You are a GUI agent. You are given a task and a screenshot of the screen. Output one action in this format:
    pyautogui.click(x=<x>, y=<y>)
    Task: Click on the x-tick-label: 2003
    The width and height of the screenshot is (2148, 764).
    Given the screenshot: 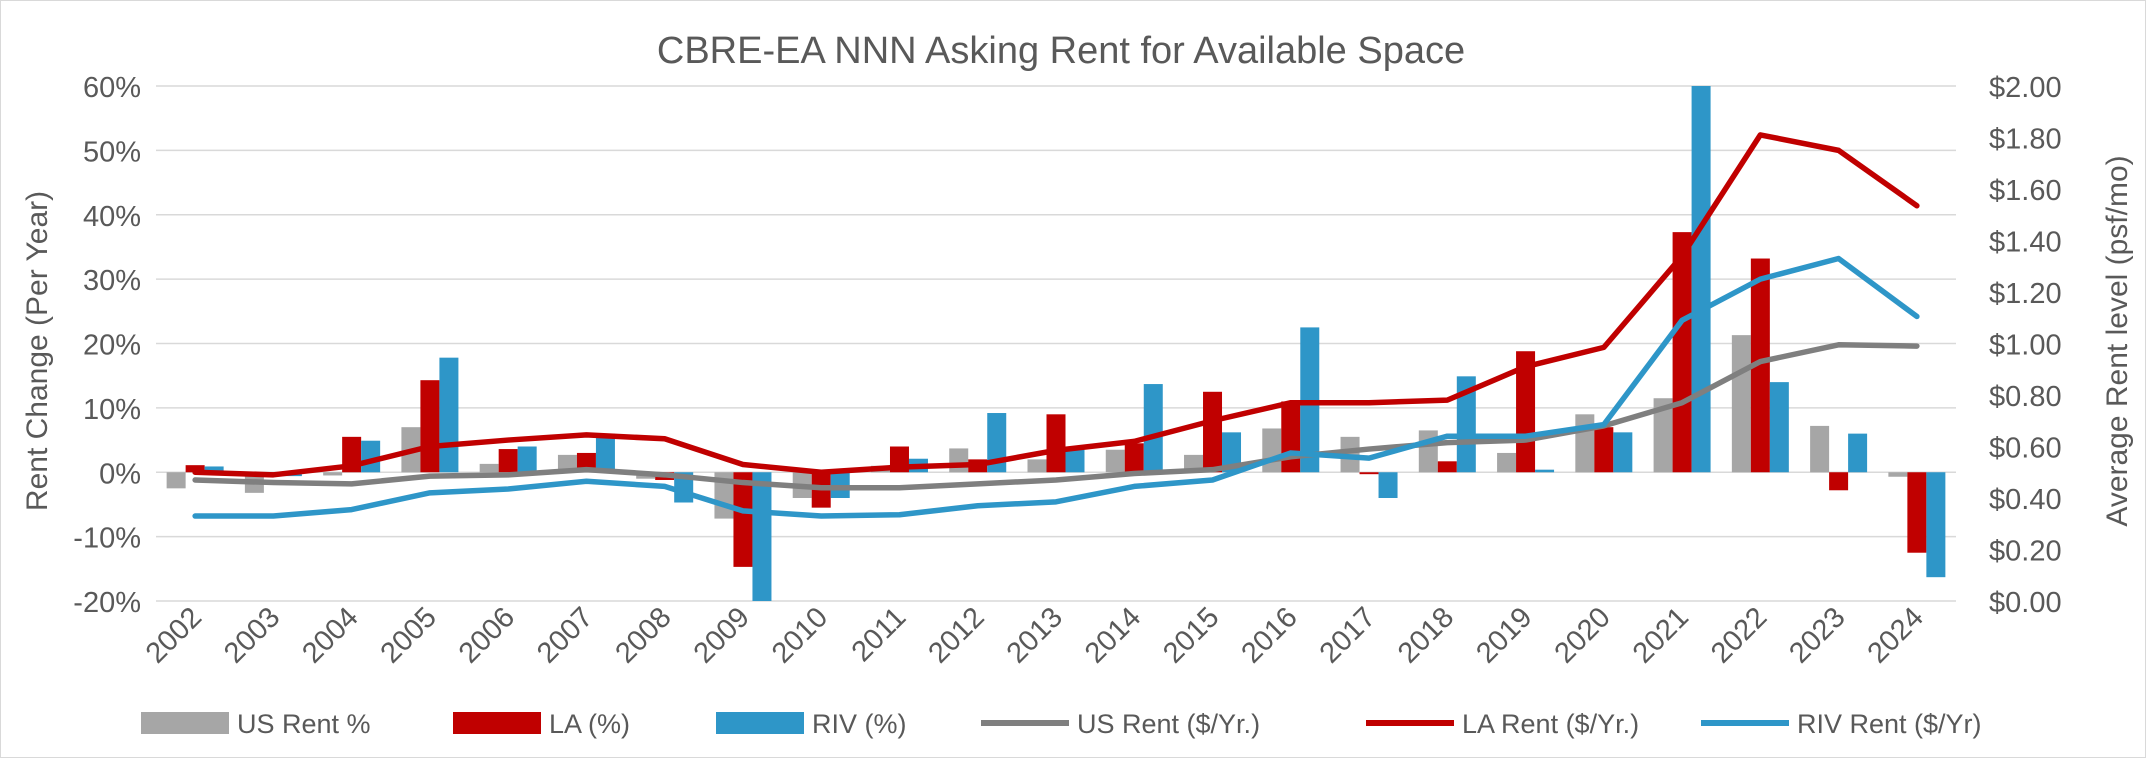 What is the action you would take?
    pyautogui.click(x=252, y=635)
    